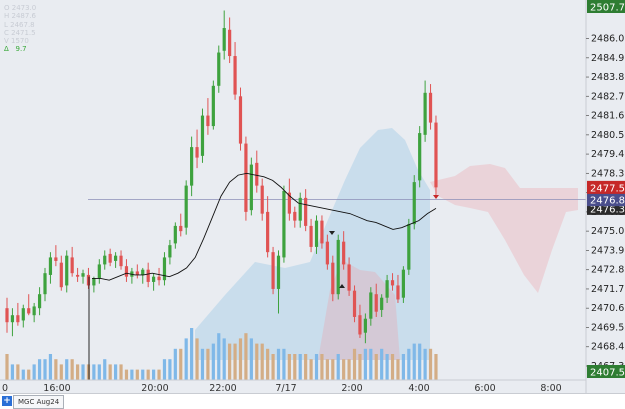 This screenshot has height=409, width=625. Describe the element at coordinates (607, 116) in the screenshot. I see `price-tick-label: 2481.6` at that location.